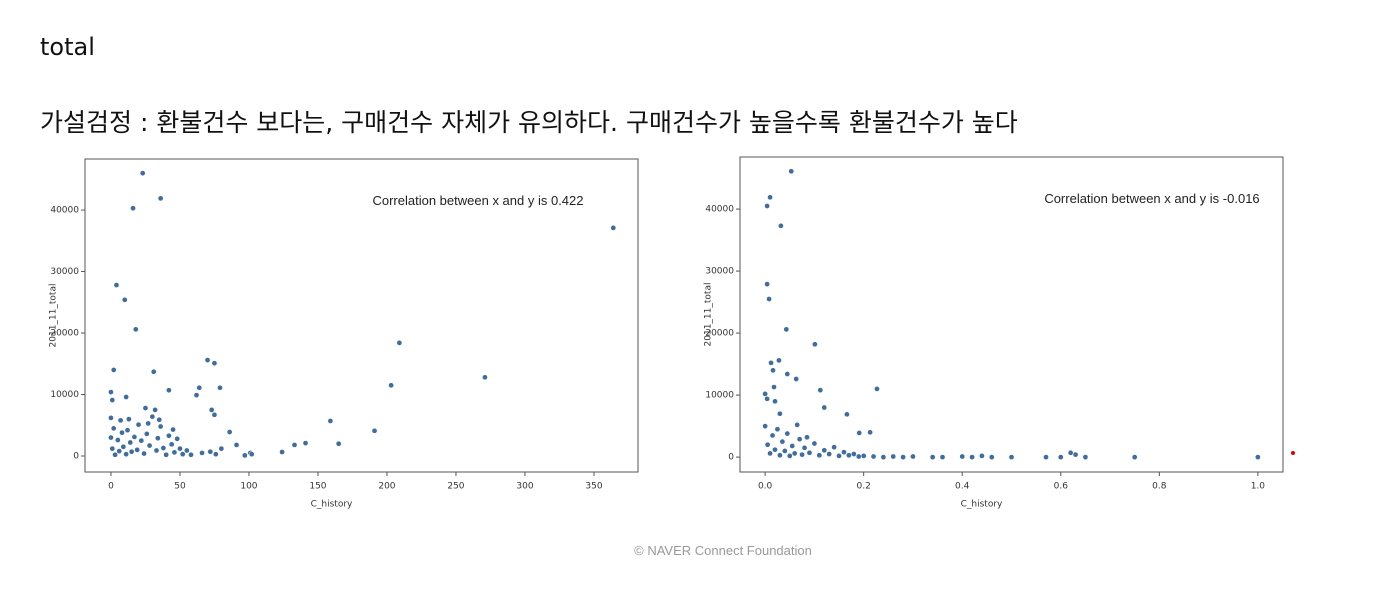 This screenshot has height=594, width=1380. Describe the element at coordinates (962, 487) in the screenshot. I see `x-tick-label: 0.4` at that location.